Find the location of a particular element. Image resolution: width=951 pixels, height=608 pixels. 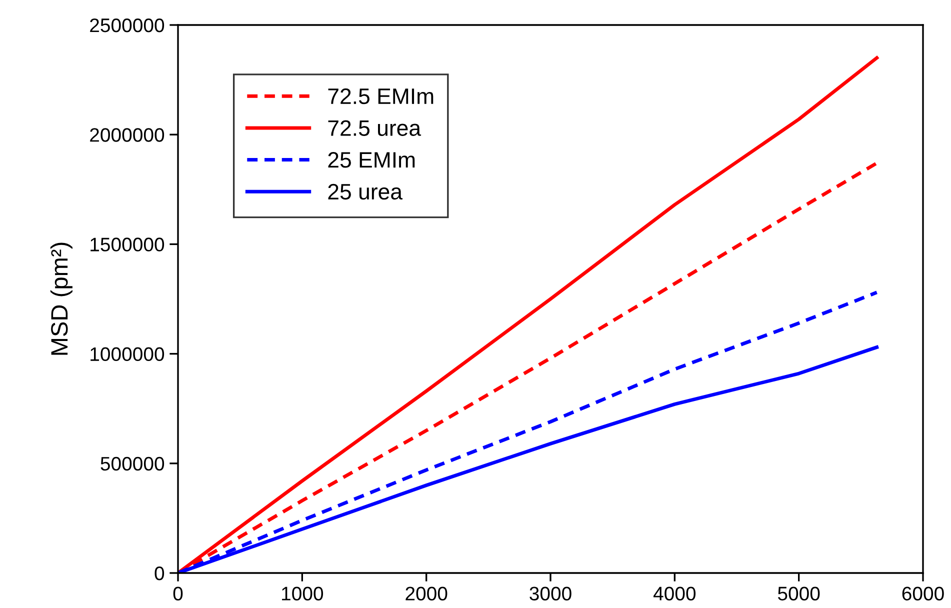

y-tick-label: 2000000 is located at coordinates (127, 135).